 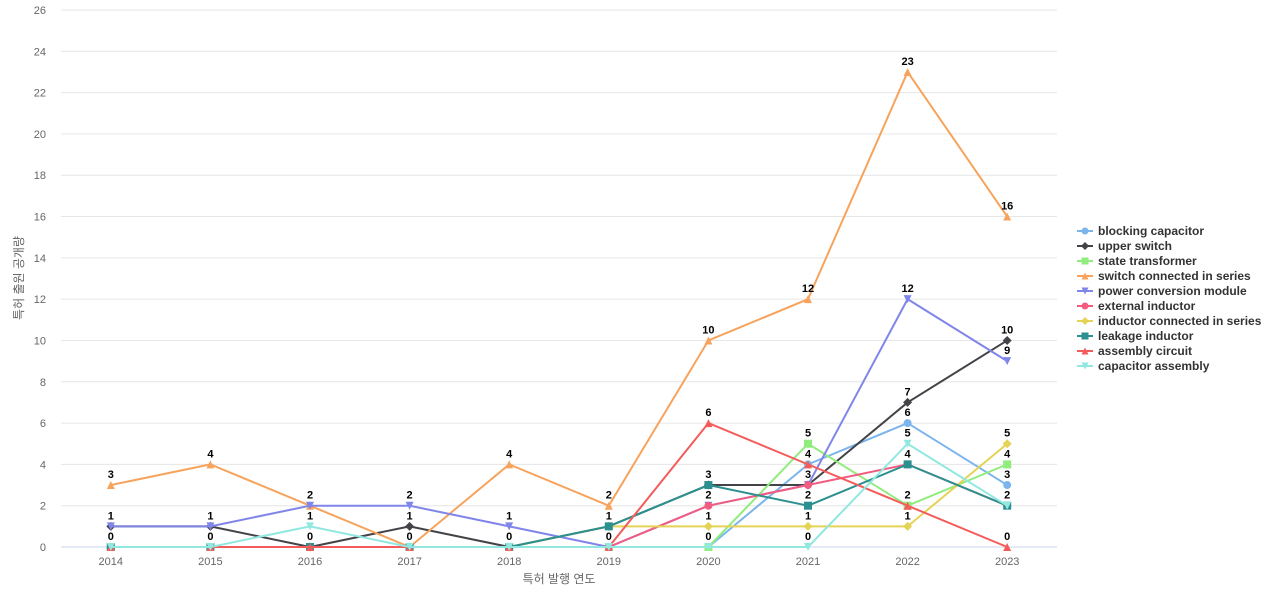 What do you see at coordinates (1137, 261) in the screenshot?
I see `legend-item-state-transformer: state transformer` at bounding box center [1137, 261].